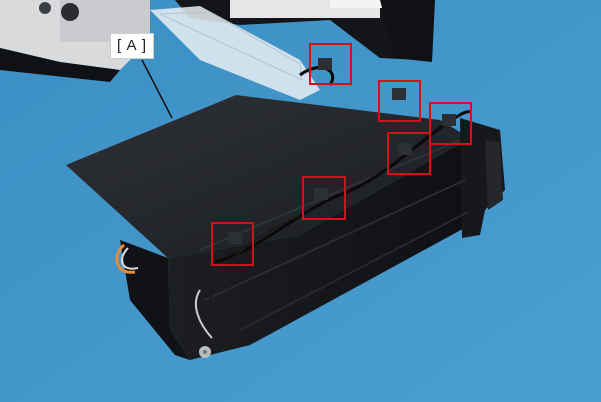  Describe the element at coordinates (132, 46) in the screenshot. I see `callout-label-a: [ A ]` at that location.